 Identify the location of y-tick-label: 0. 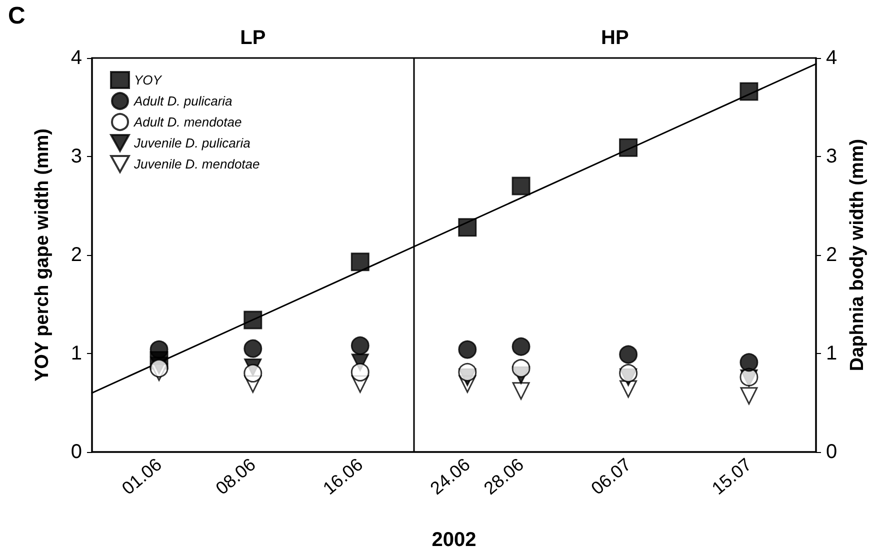
(76, 452).